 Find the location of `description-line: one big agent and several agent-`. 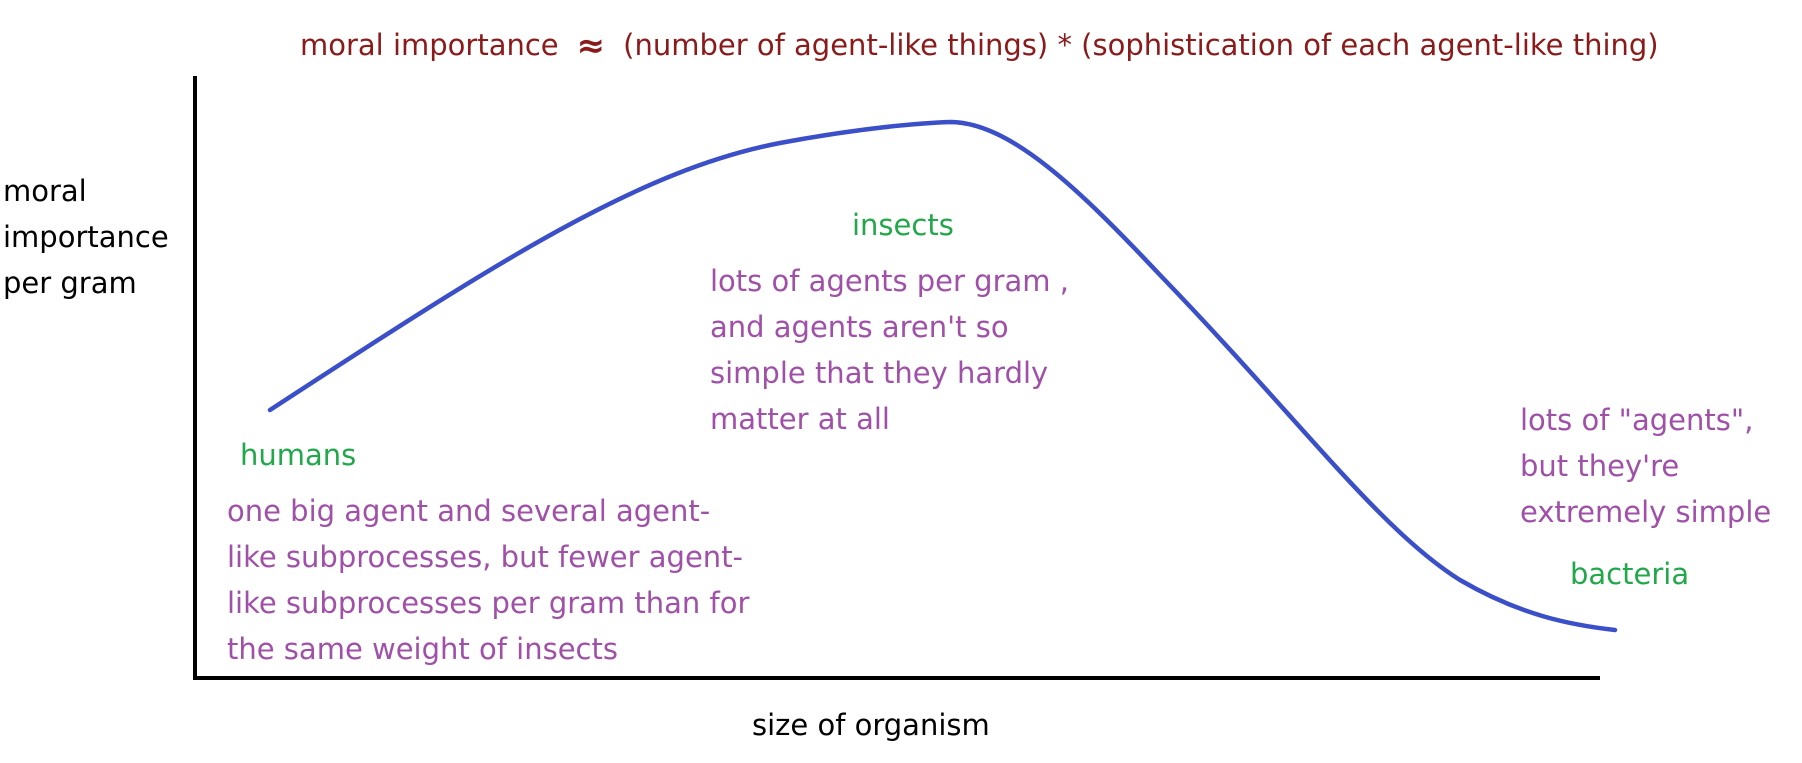

description-line: one big agent and several agent- is located at coordinates (469, 511).